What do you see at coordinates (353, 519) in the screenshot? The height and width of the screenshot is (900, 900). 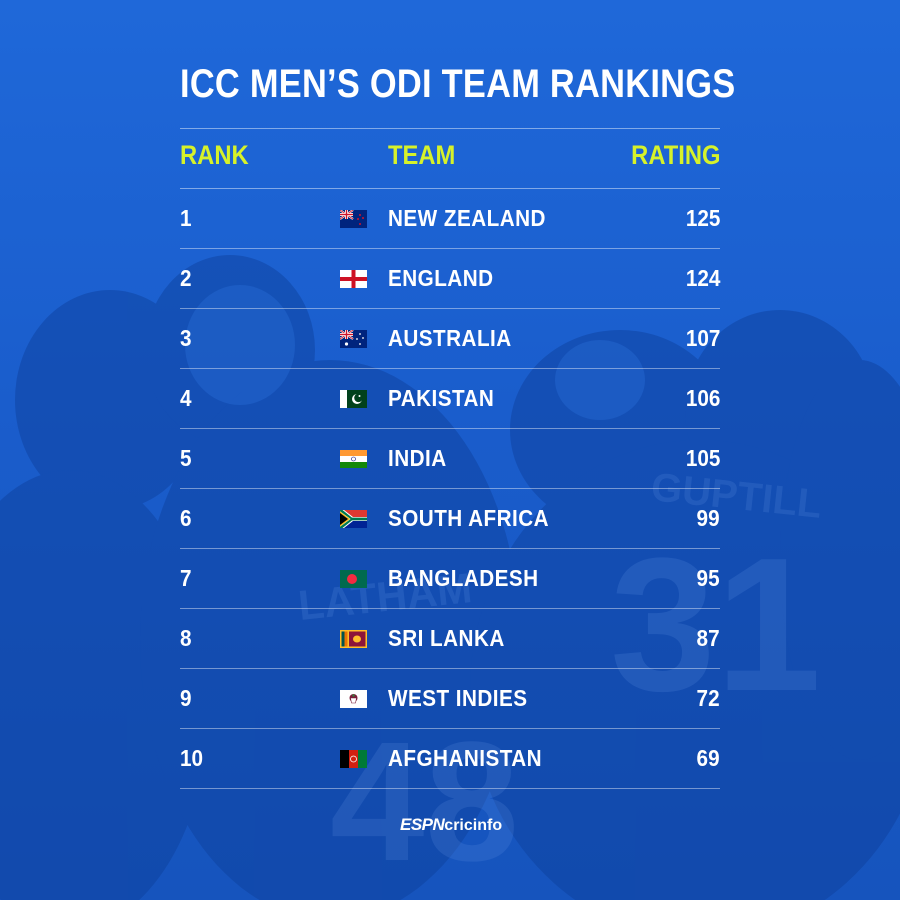 I see `south-africa-flag-icon` at bounding box center [353, 519].